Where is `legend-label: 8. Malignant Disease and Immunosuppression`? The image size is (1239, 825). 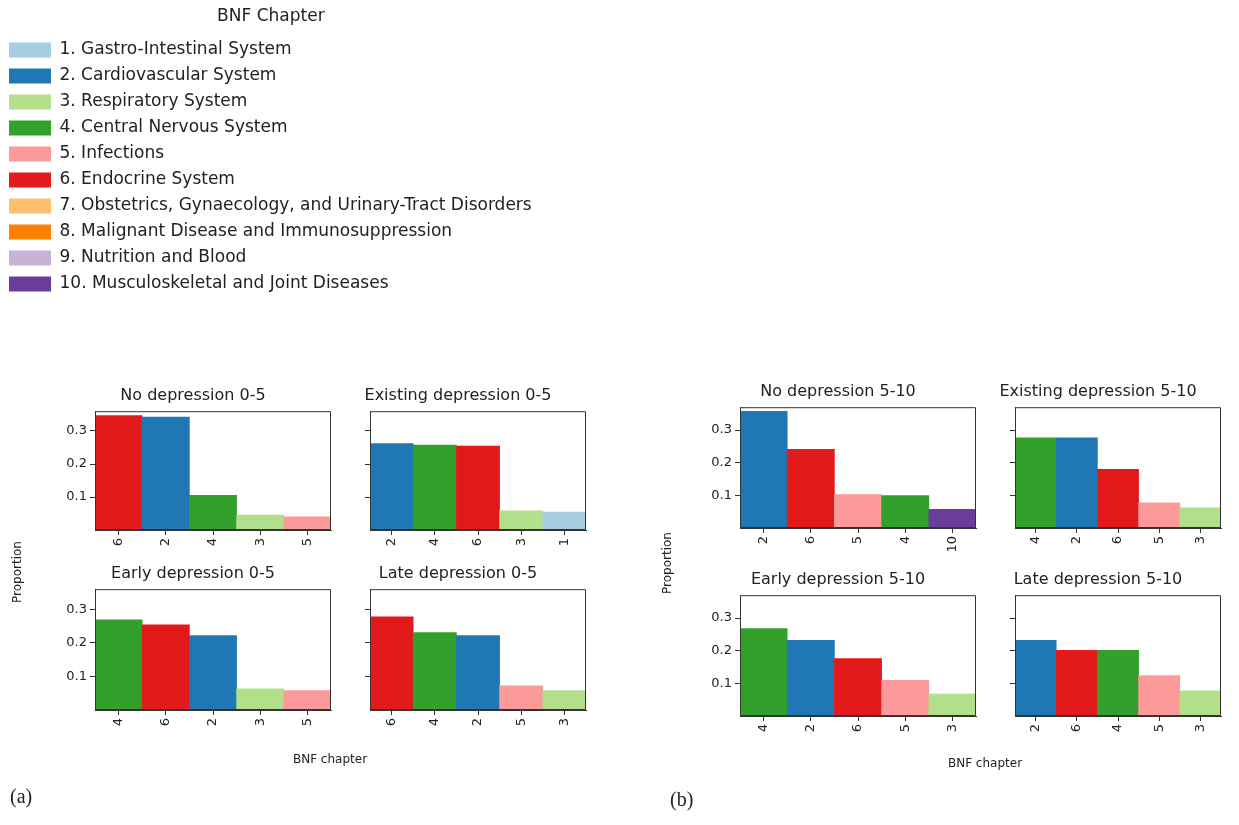
legend-label: 8. Malignant Disease and Immunosuppression is located at coordinates (256, 230).